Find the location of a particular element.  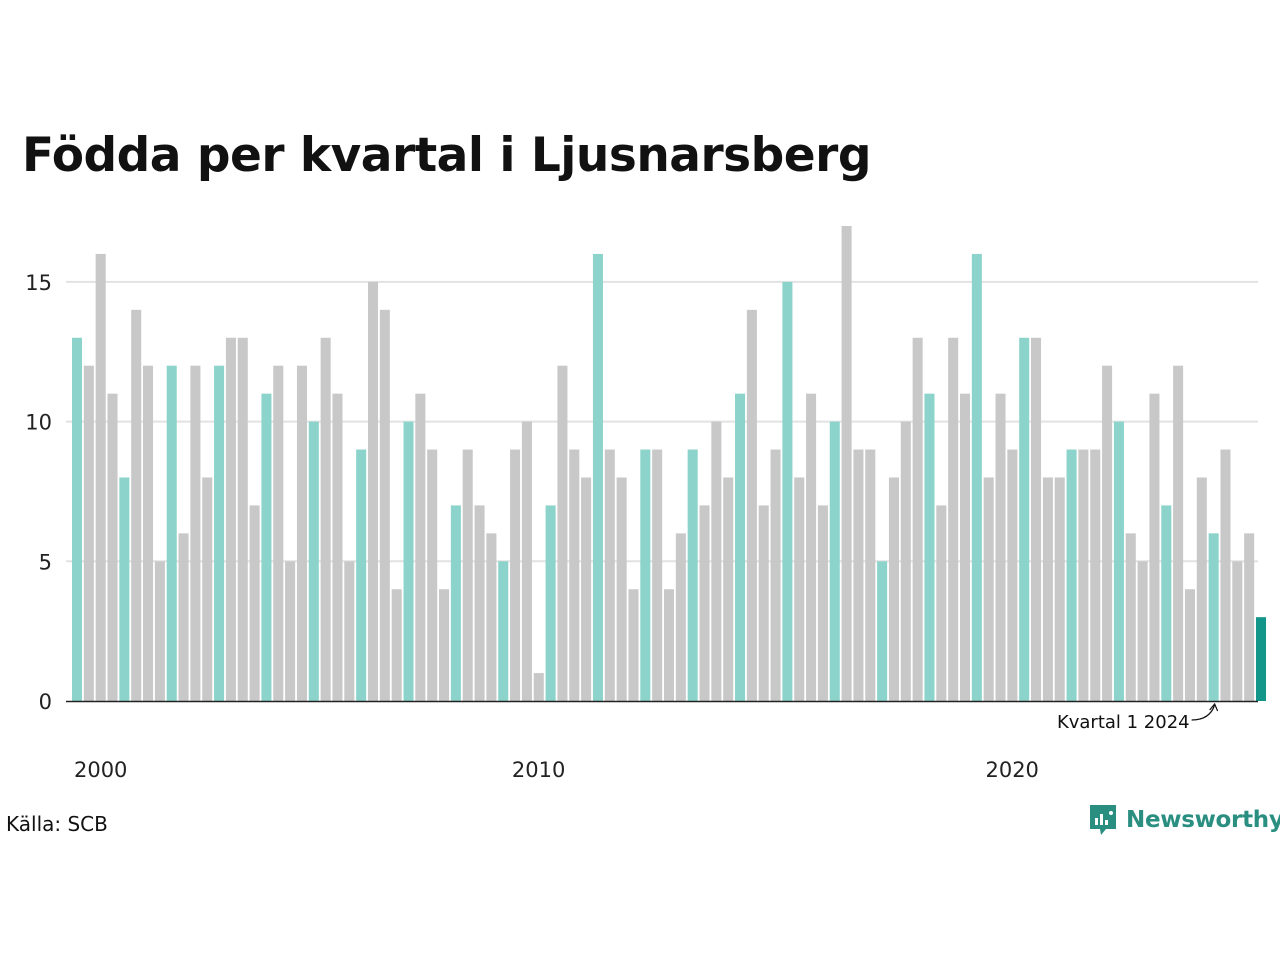

x-axis: 2000 2010 2020 is located at coordinates (556, 770).